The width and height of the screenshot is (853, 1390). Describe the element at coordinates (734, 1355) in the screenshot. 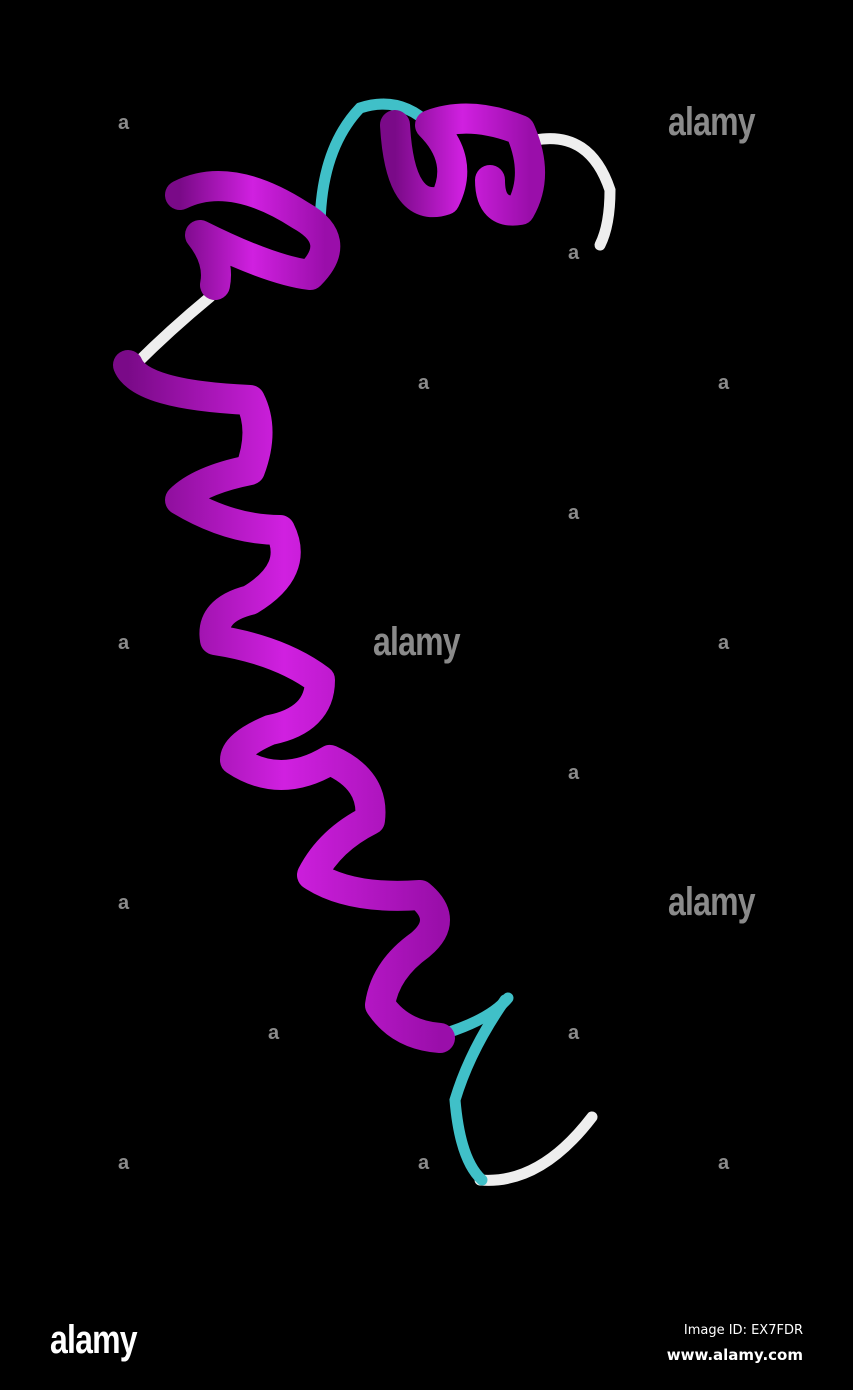

I see `site-url: www.alamy.com` at that location.